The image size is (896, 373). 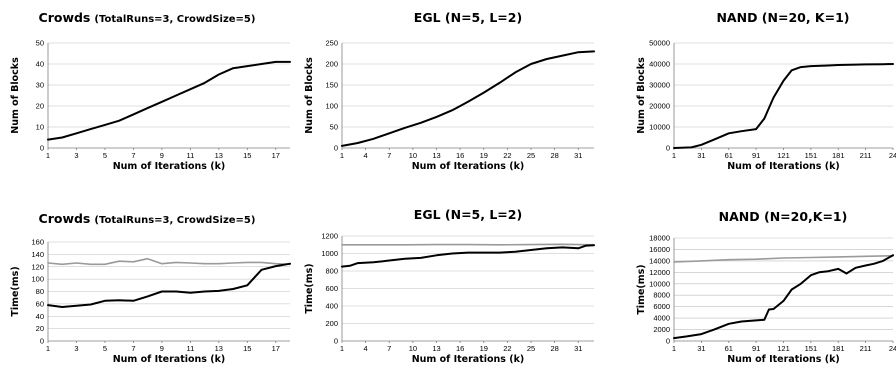 What do you see at coordinates (37, 242) in the screenshot?
I see `y-tick-label: 160` at bounding box center [37, 242].